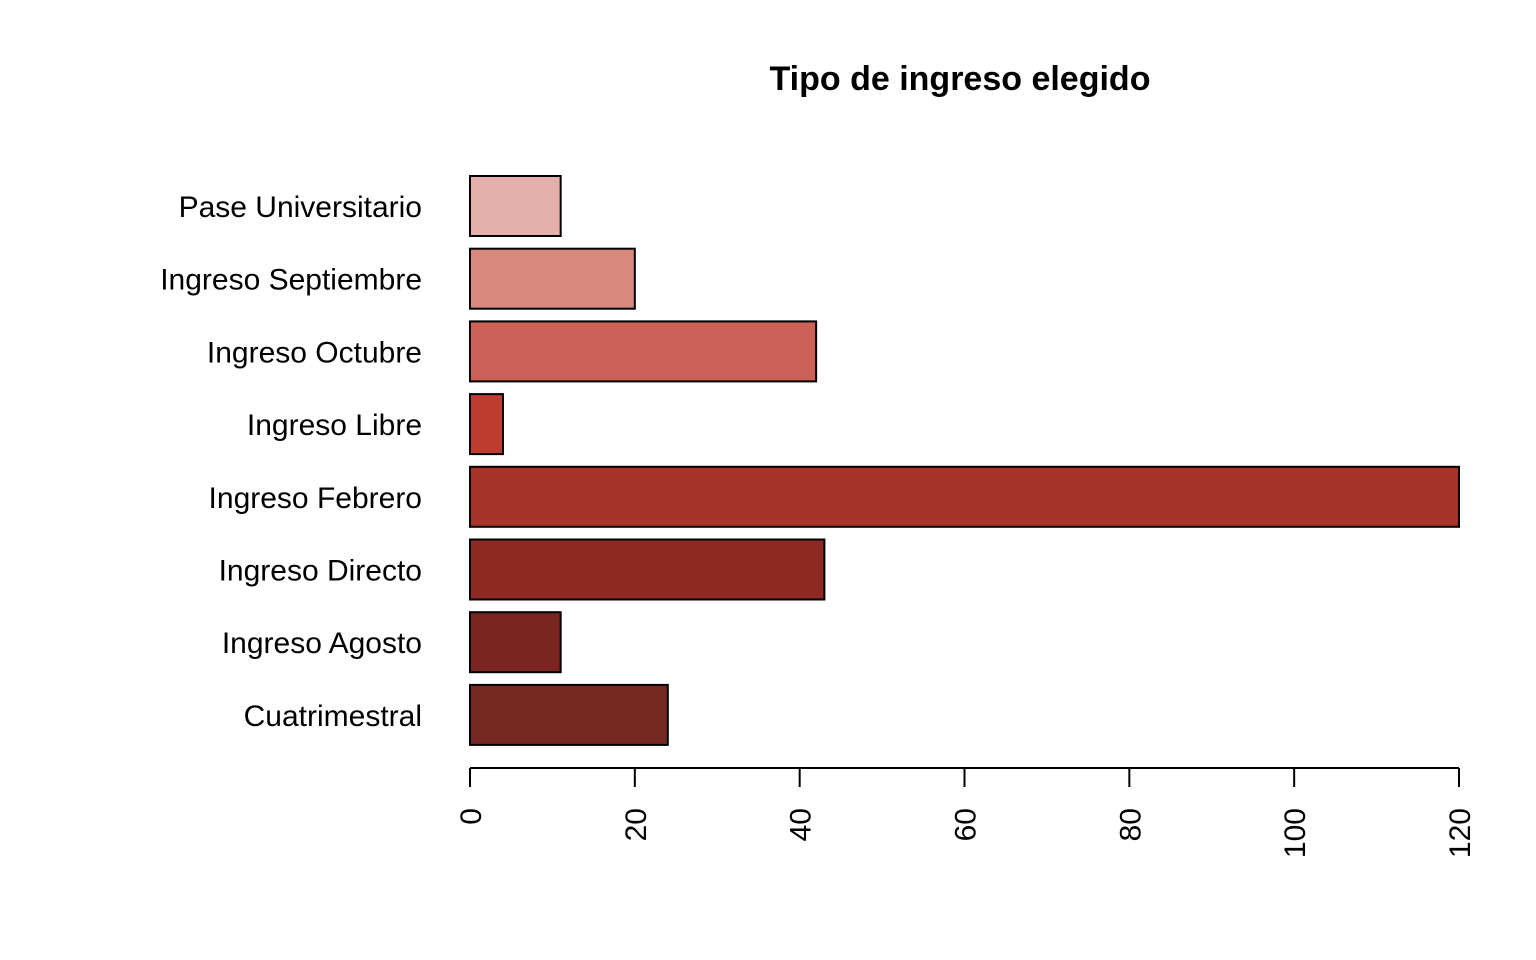 This screenshot has width=1536, height=960. Describe the element at coordinates (315, 498) in the screenshot. I see `category-label-ingreso-febrero: Ingreso Febrero` at that location.